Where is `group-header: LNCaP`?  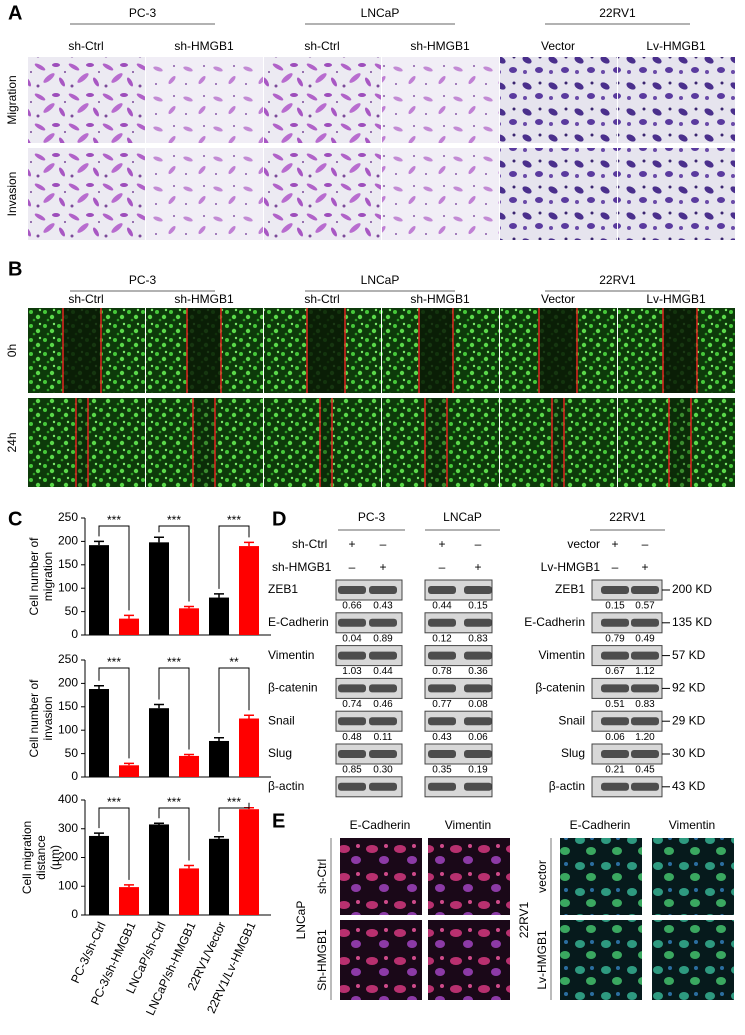
group-header: LNCaP is located at coordinates (462, 517).